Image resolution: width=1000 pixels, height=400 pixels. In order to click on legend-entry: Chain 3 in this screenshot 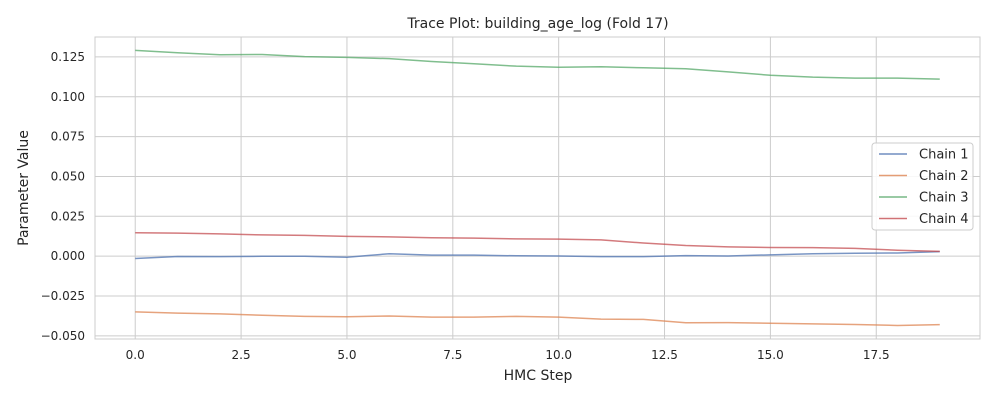, I will do `click(944, 198)`.